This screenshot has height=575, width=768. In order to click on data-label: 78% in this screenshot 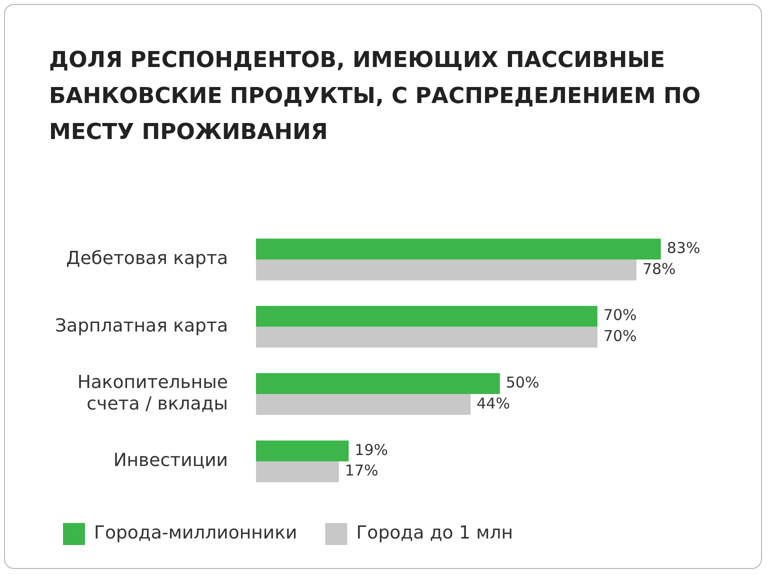, I will do `click(659, 269)`.